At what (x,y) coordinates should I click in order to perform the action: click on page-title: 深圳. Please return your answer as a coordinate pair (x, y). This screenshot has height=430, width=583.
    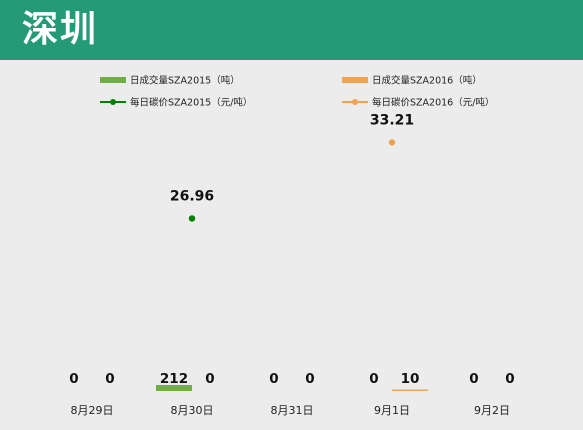
    Looking at the image, I should click on (60, 29).